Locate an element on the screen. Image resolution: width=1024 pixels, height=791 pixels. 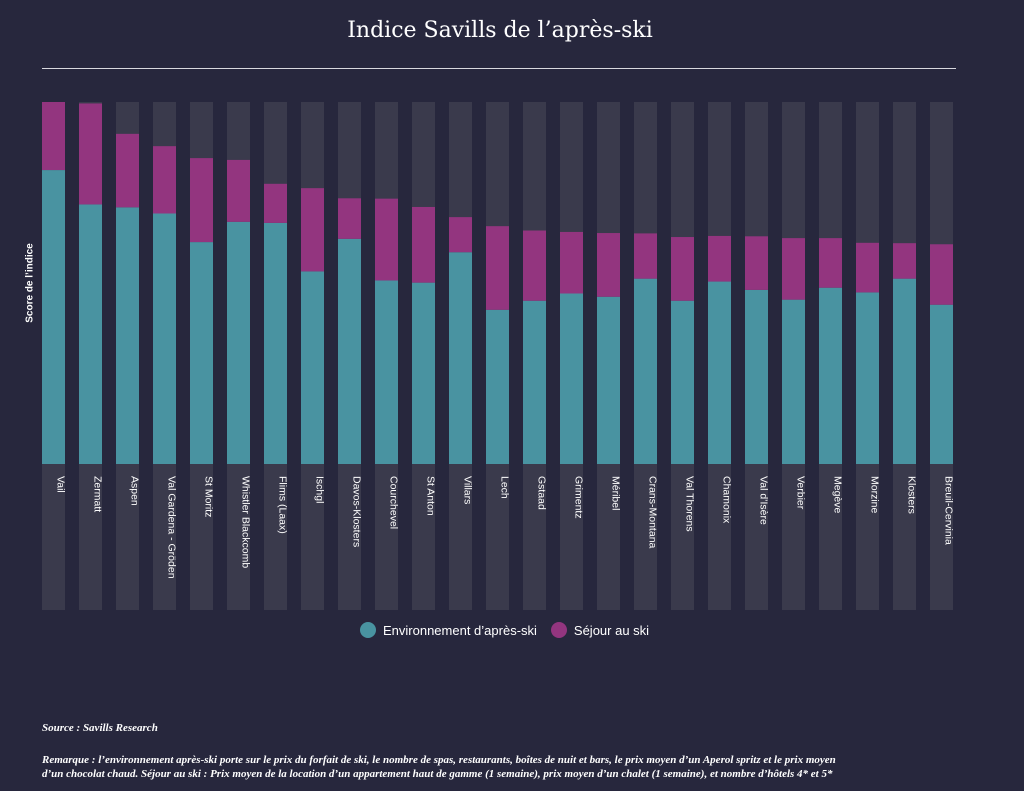
bar-stay-chamonix is located at coordinates (719, 258).